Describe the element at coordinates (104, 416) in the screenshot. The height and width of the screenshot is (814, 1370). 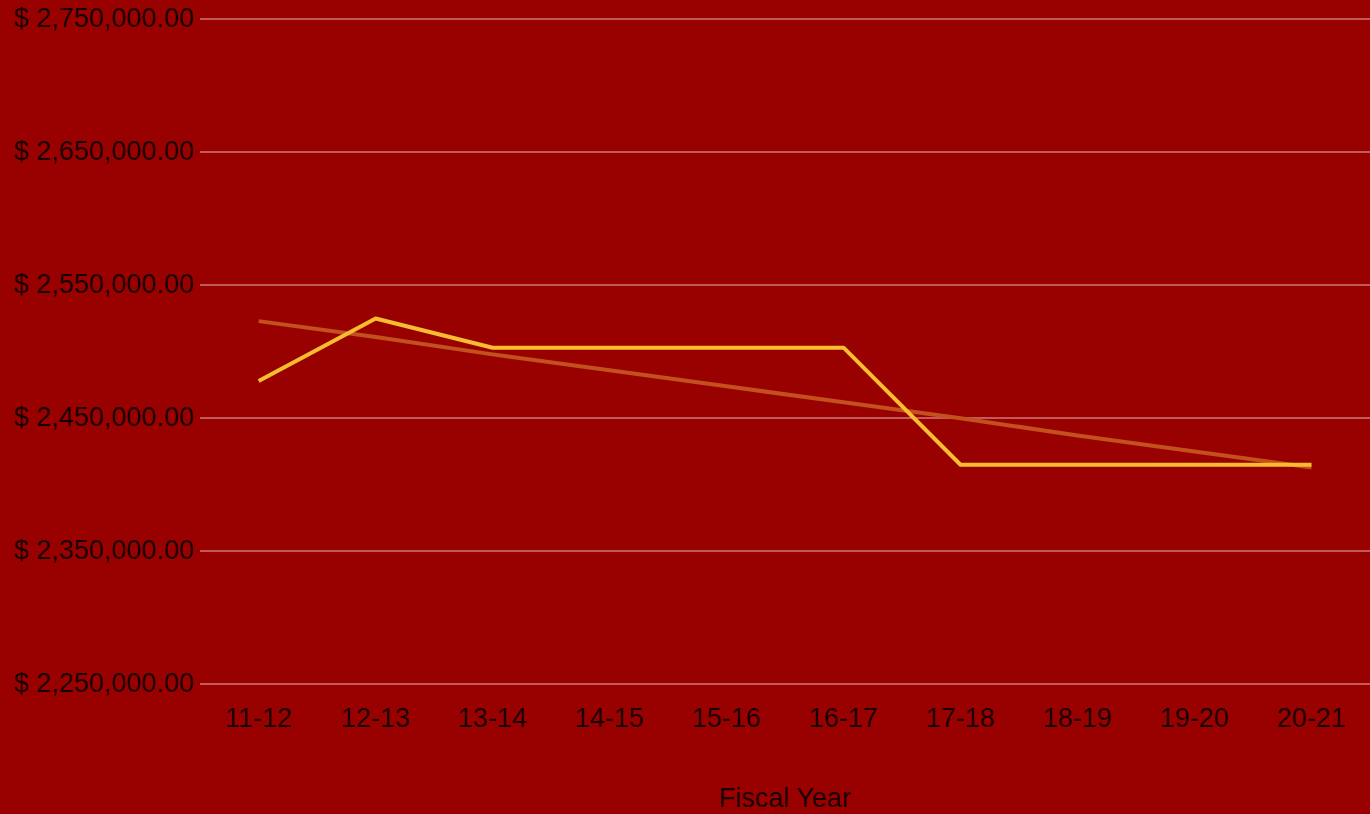
I see `y-tick-label: $ 2,450,000.00` at that location.